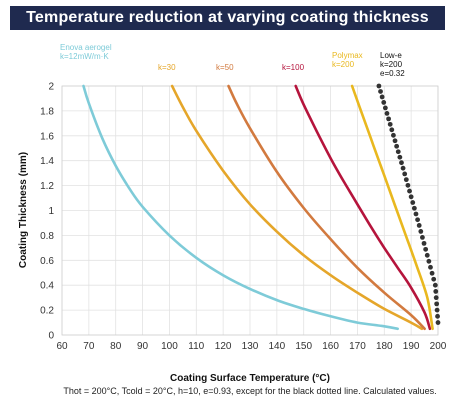 This screenshot has width=455, height=402. What do you see at coordinates (143, 346) in the screenshot?
I see `x-tick-label: 90` at bounding box center [143, 346].